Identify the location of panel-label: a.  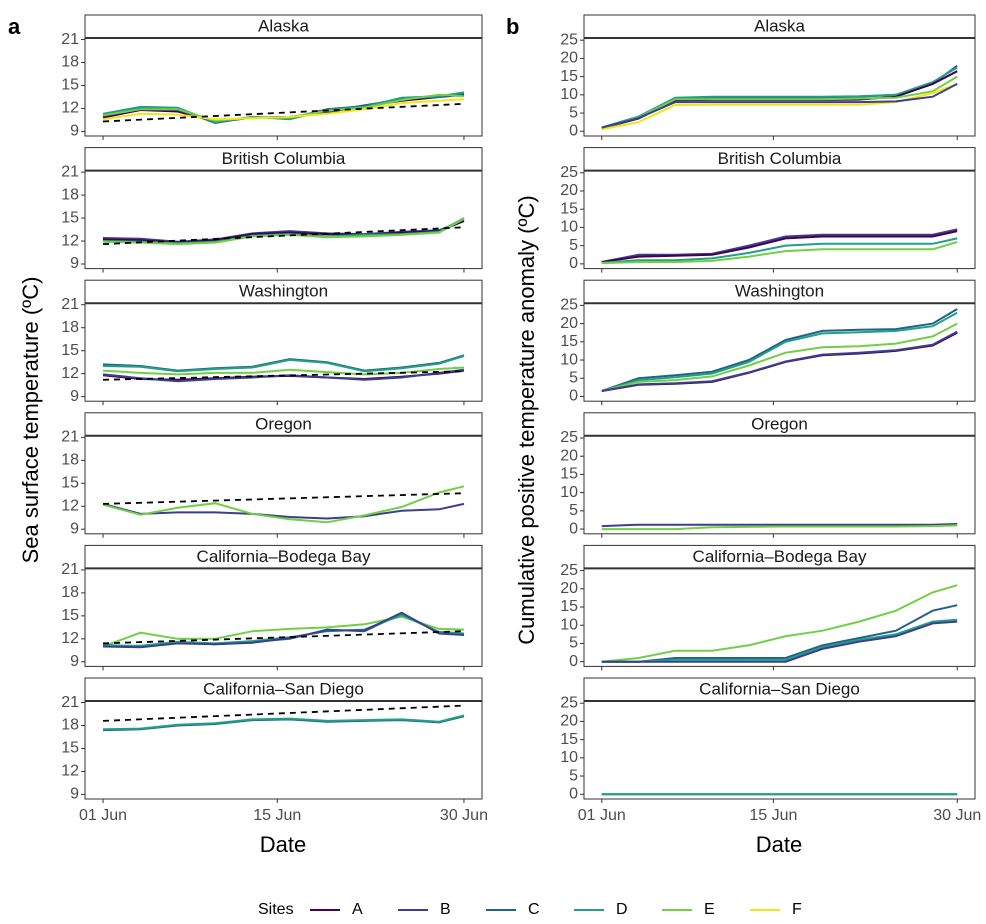
(14, 26).